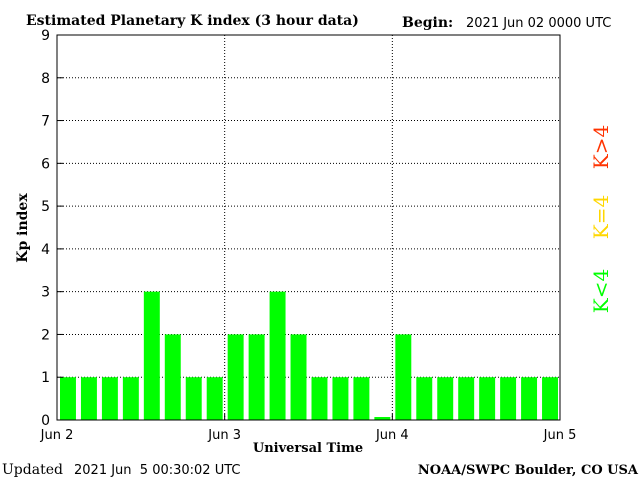  I want to click on legend-item: K<4, so click(601, 291).